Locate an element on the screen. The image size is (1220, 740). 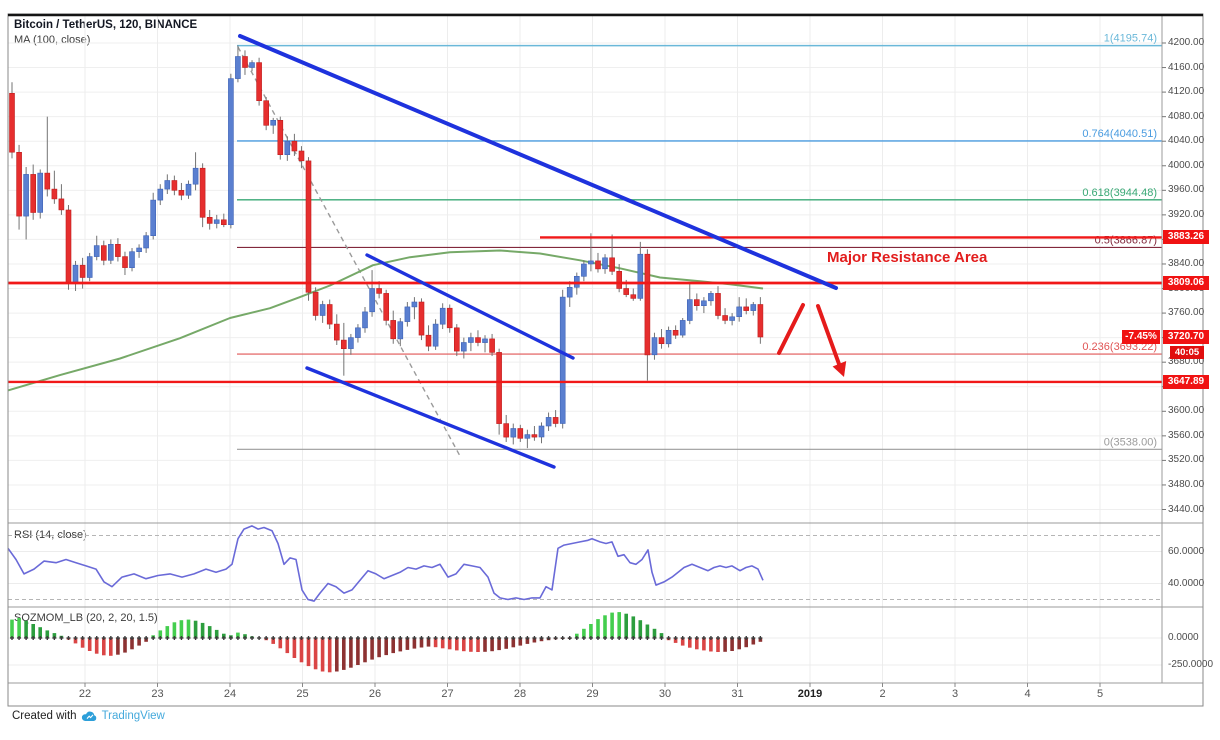
sqz-indicator-label: SQZMOM_LB (20, 2, 20, 1.5) is located at coordinates (86, 618).